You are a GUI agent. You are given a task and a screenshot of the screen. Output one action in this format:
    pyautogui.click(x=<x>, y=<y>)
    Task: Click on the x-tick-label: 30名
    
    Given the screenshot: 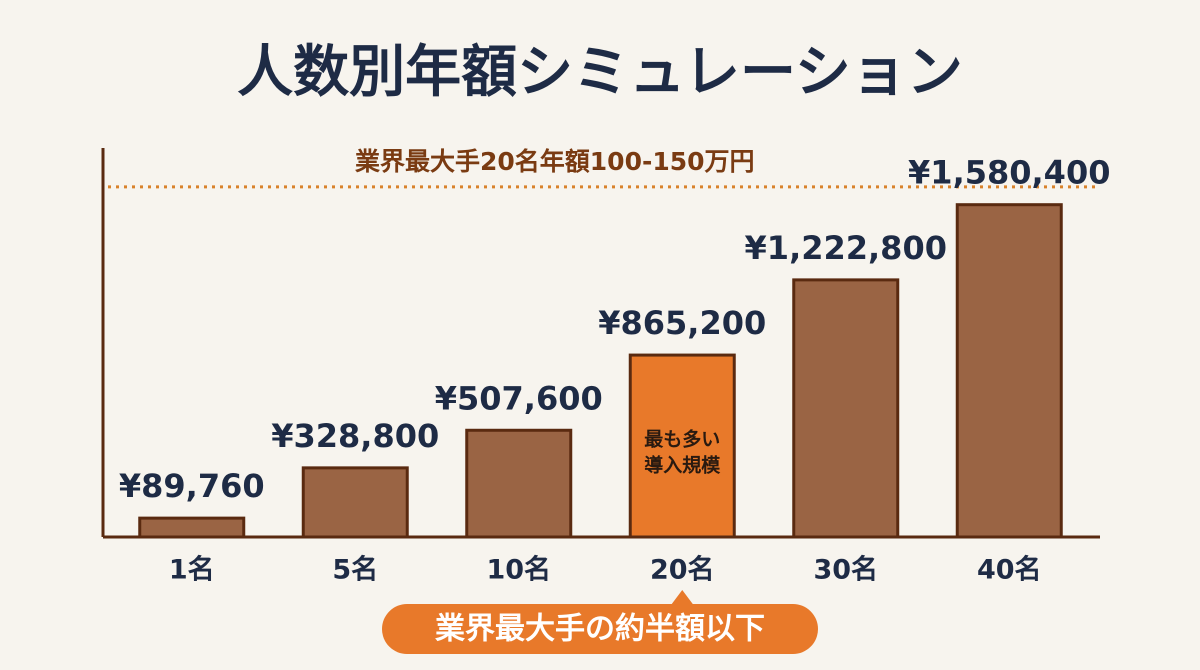 What is the action you would take?
    pyautogui.click(x=845, y=570)
    